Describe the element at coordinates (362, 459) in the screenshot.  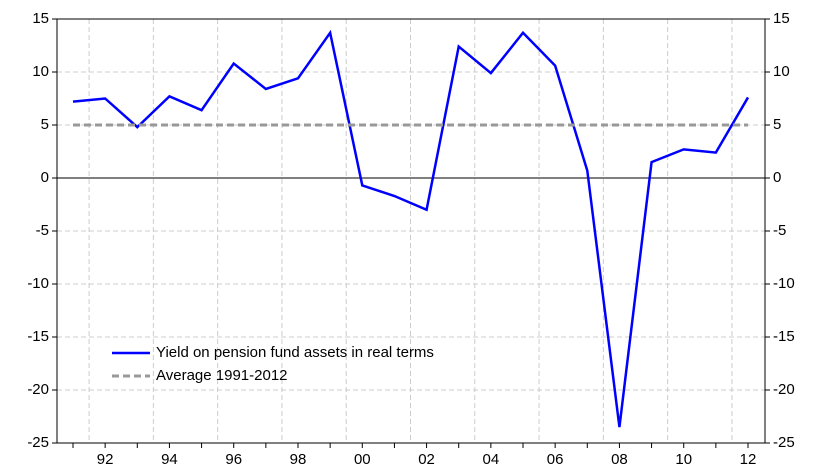
I see `x-tick-label: 00` at that location.